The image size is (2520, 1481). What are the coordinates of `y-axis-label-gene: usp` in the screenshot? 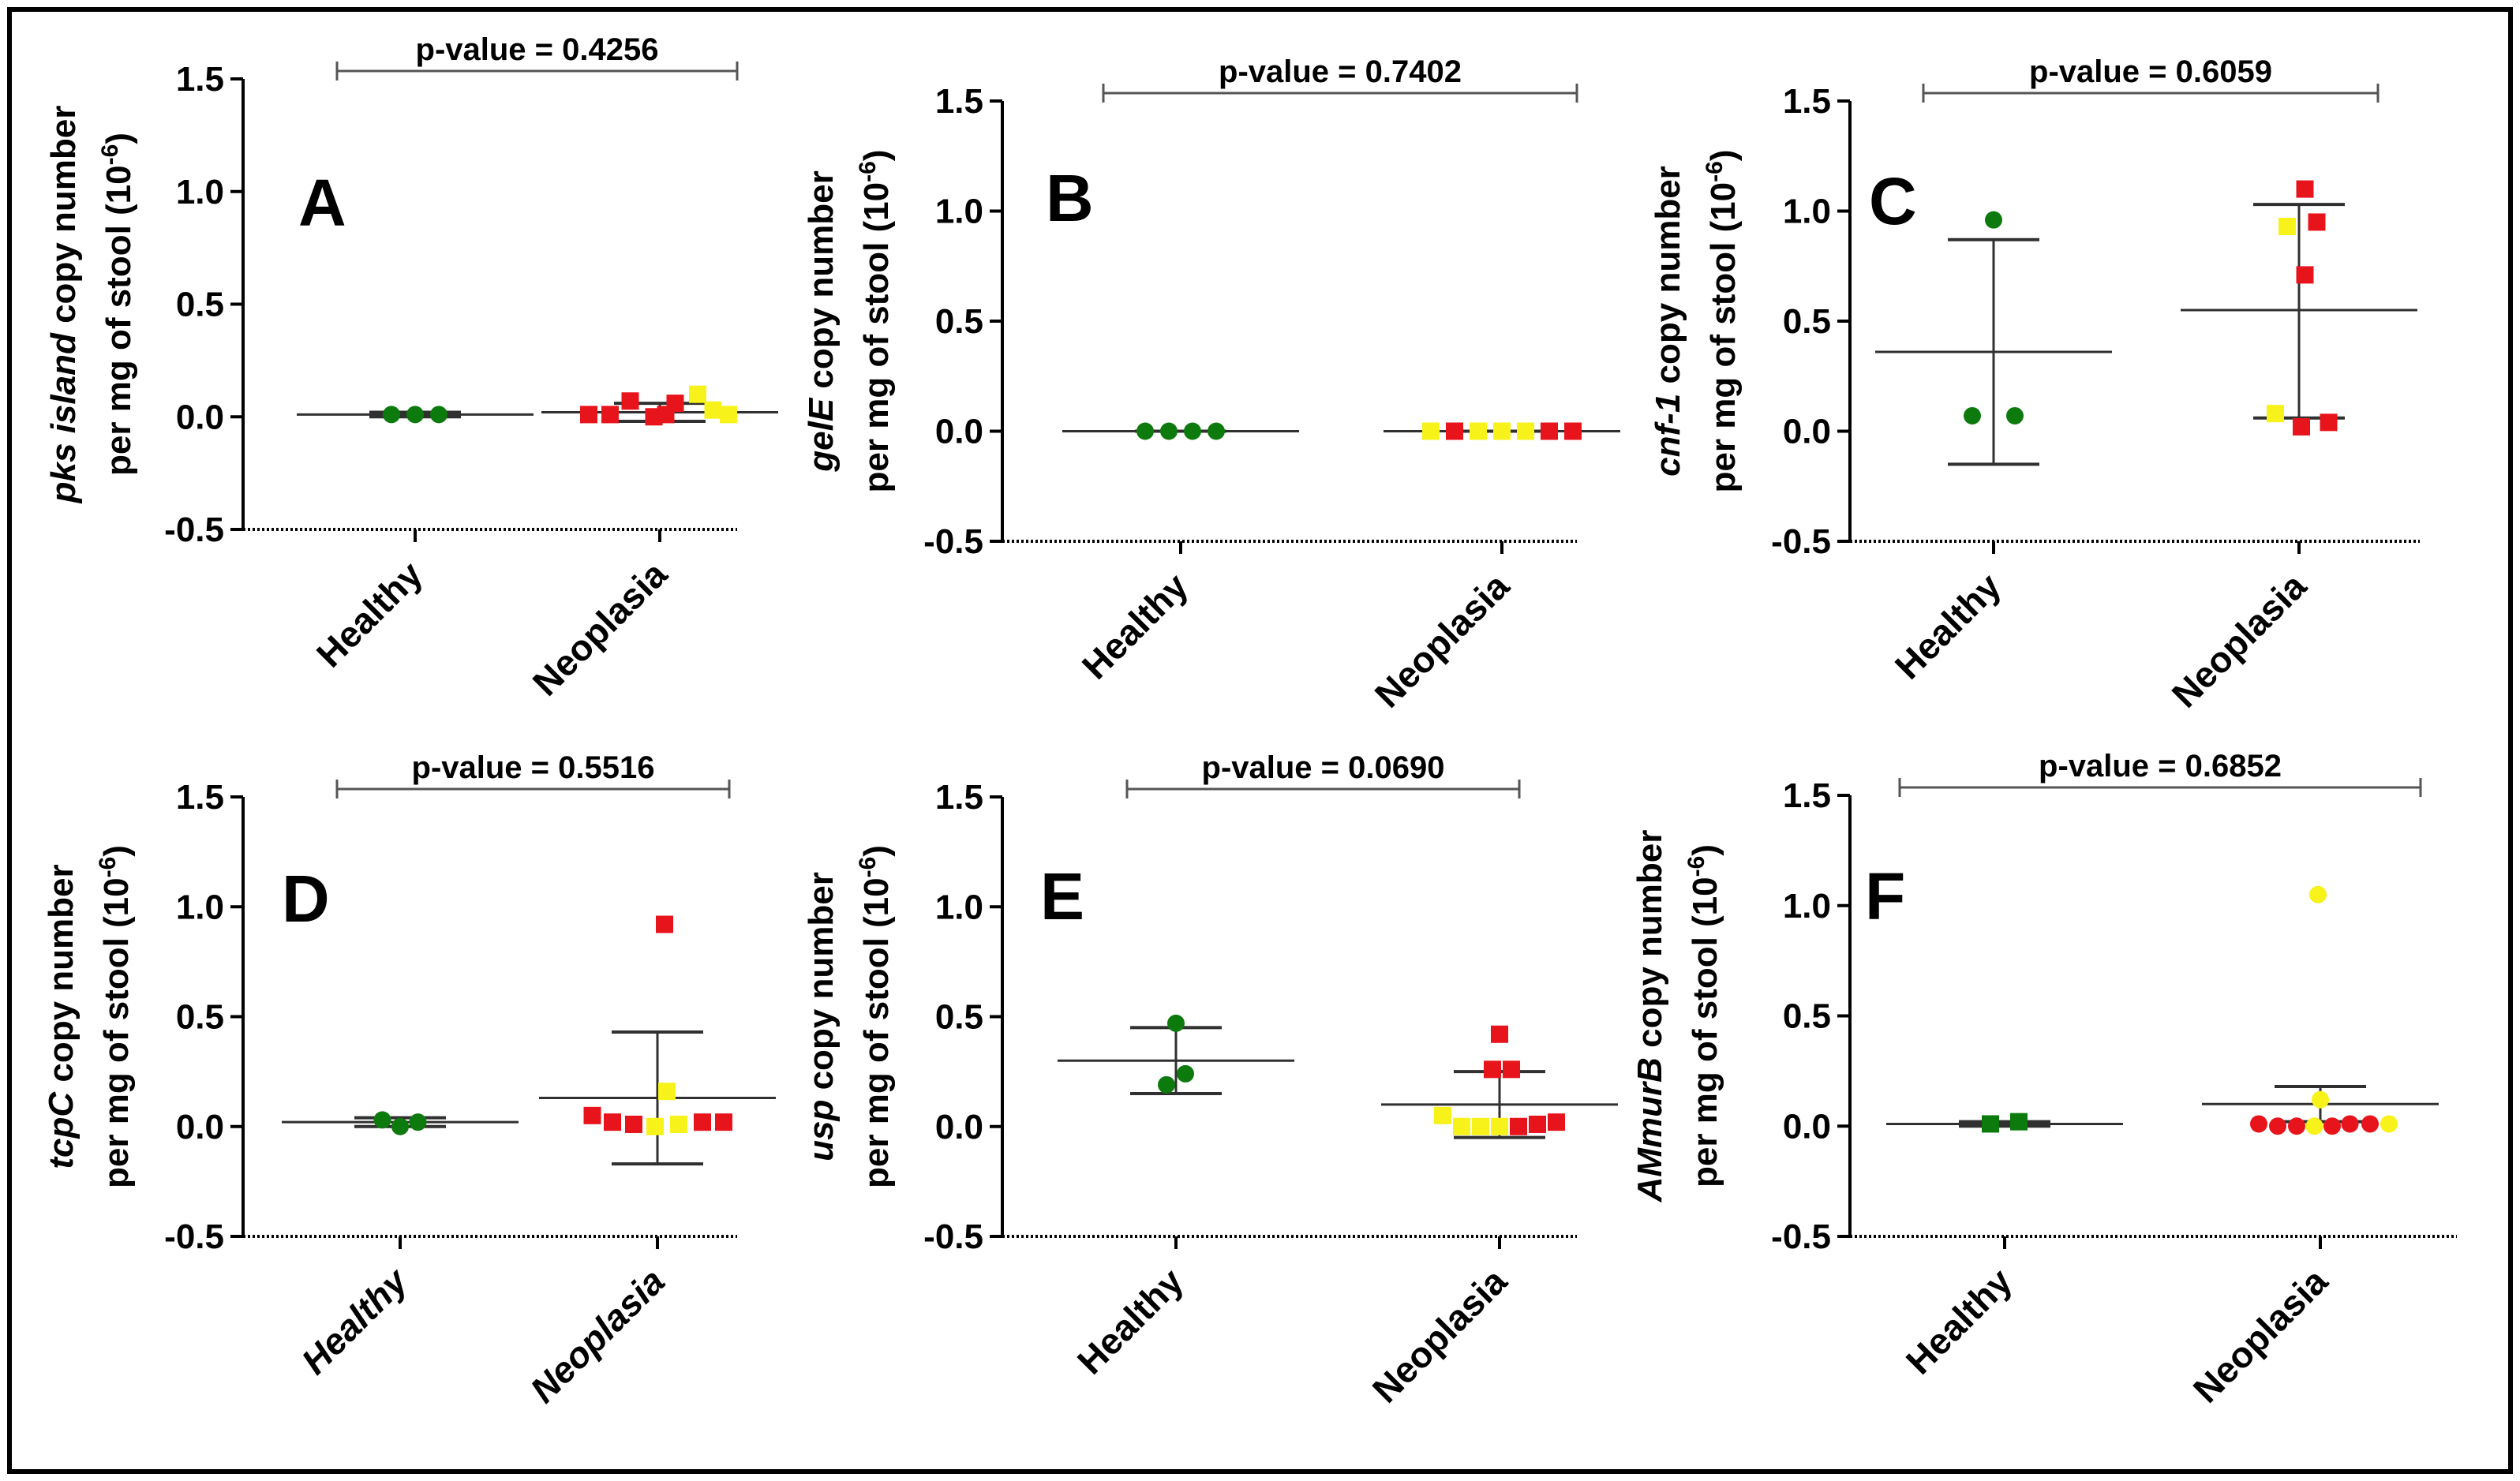 It's located at (821, 1130).